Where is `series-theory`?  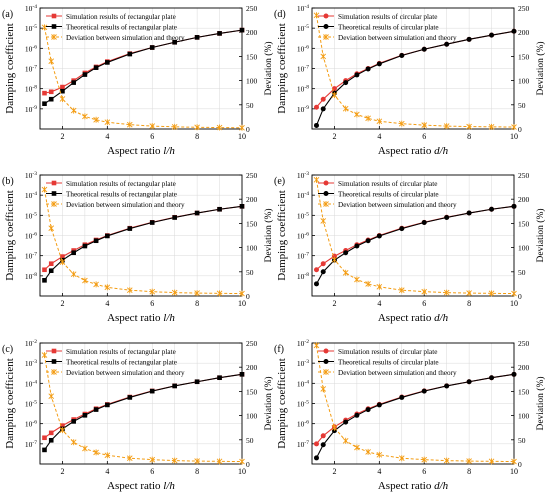
series-theory is located at coordinates (415, 78).